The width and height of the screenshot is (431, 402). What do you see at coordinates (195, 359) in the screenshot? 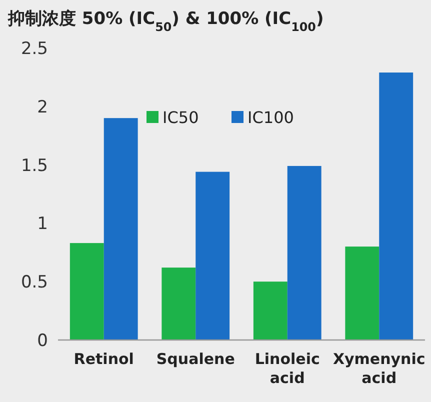
I see `x-tick-label: Squalene` at bounding box center [195, 359].